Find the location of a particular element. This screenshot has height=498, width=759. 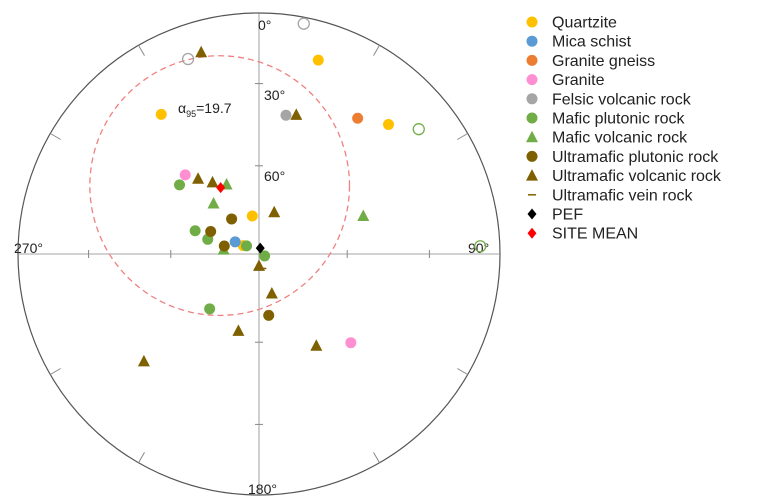

legend-label-ultramafic-volcanic-rock: Ultramafic volcanic rock is located at coordinates (637, 176).